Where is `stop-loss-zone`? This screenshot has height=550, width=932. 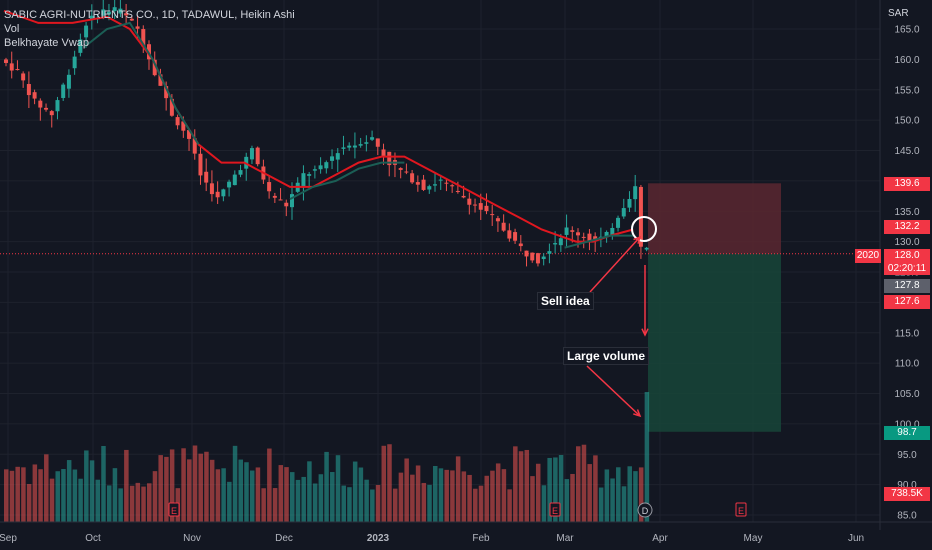
stop-loss-zone is located at coordinates (714, 218).